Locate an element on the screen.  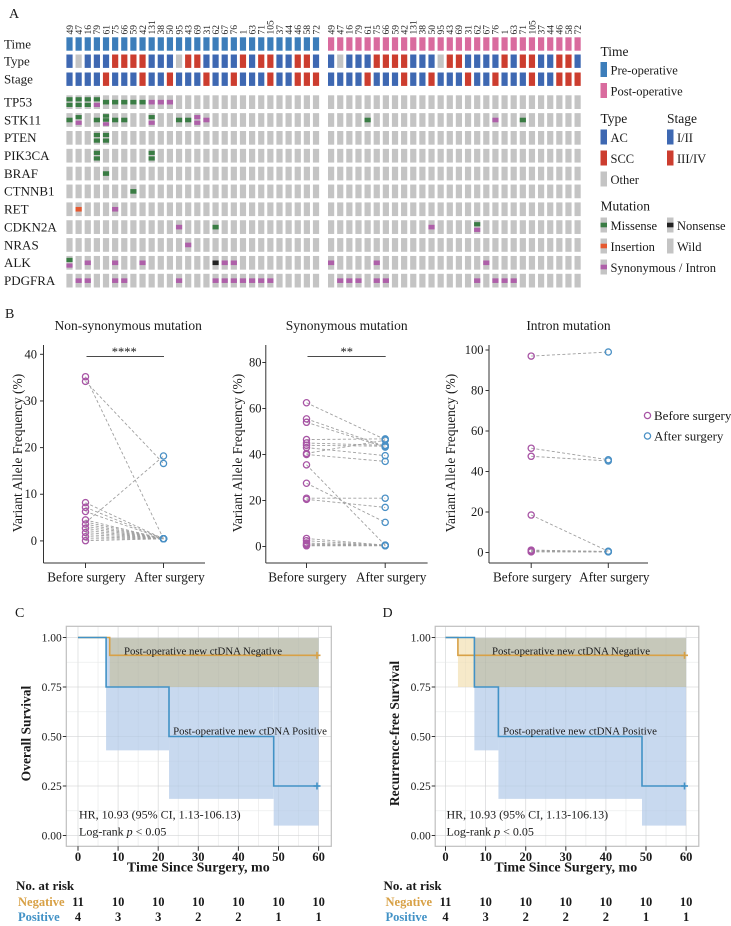
svg-text: AC is located at coordinates (619, 138).